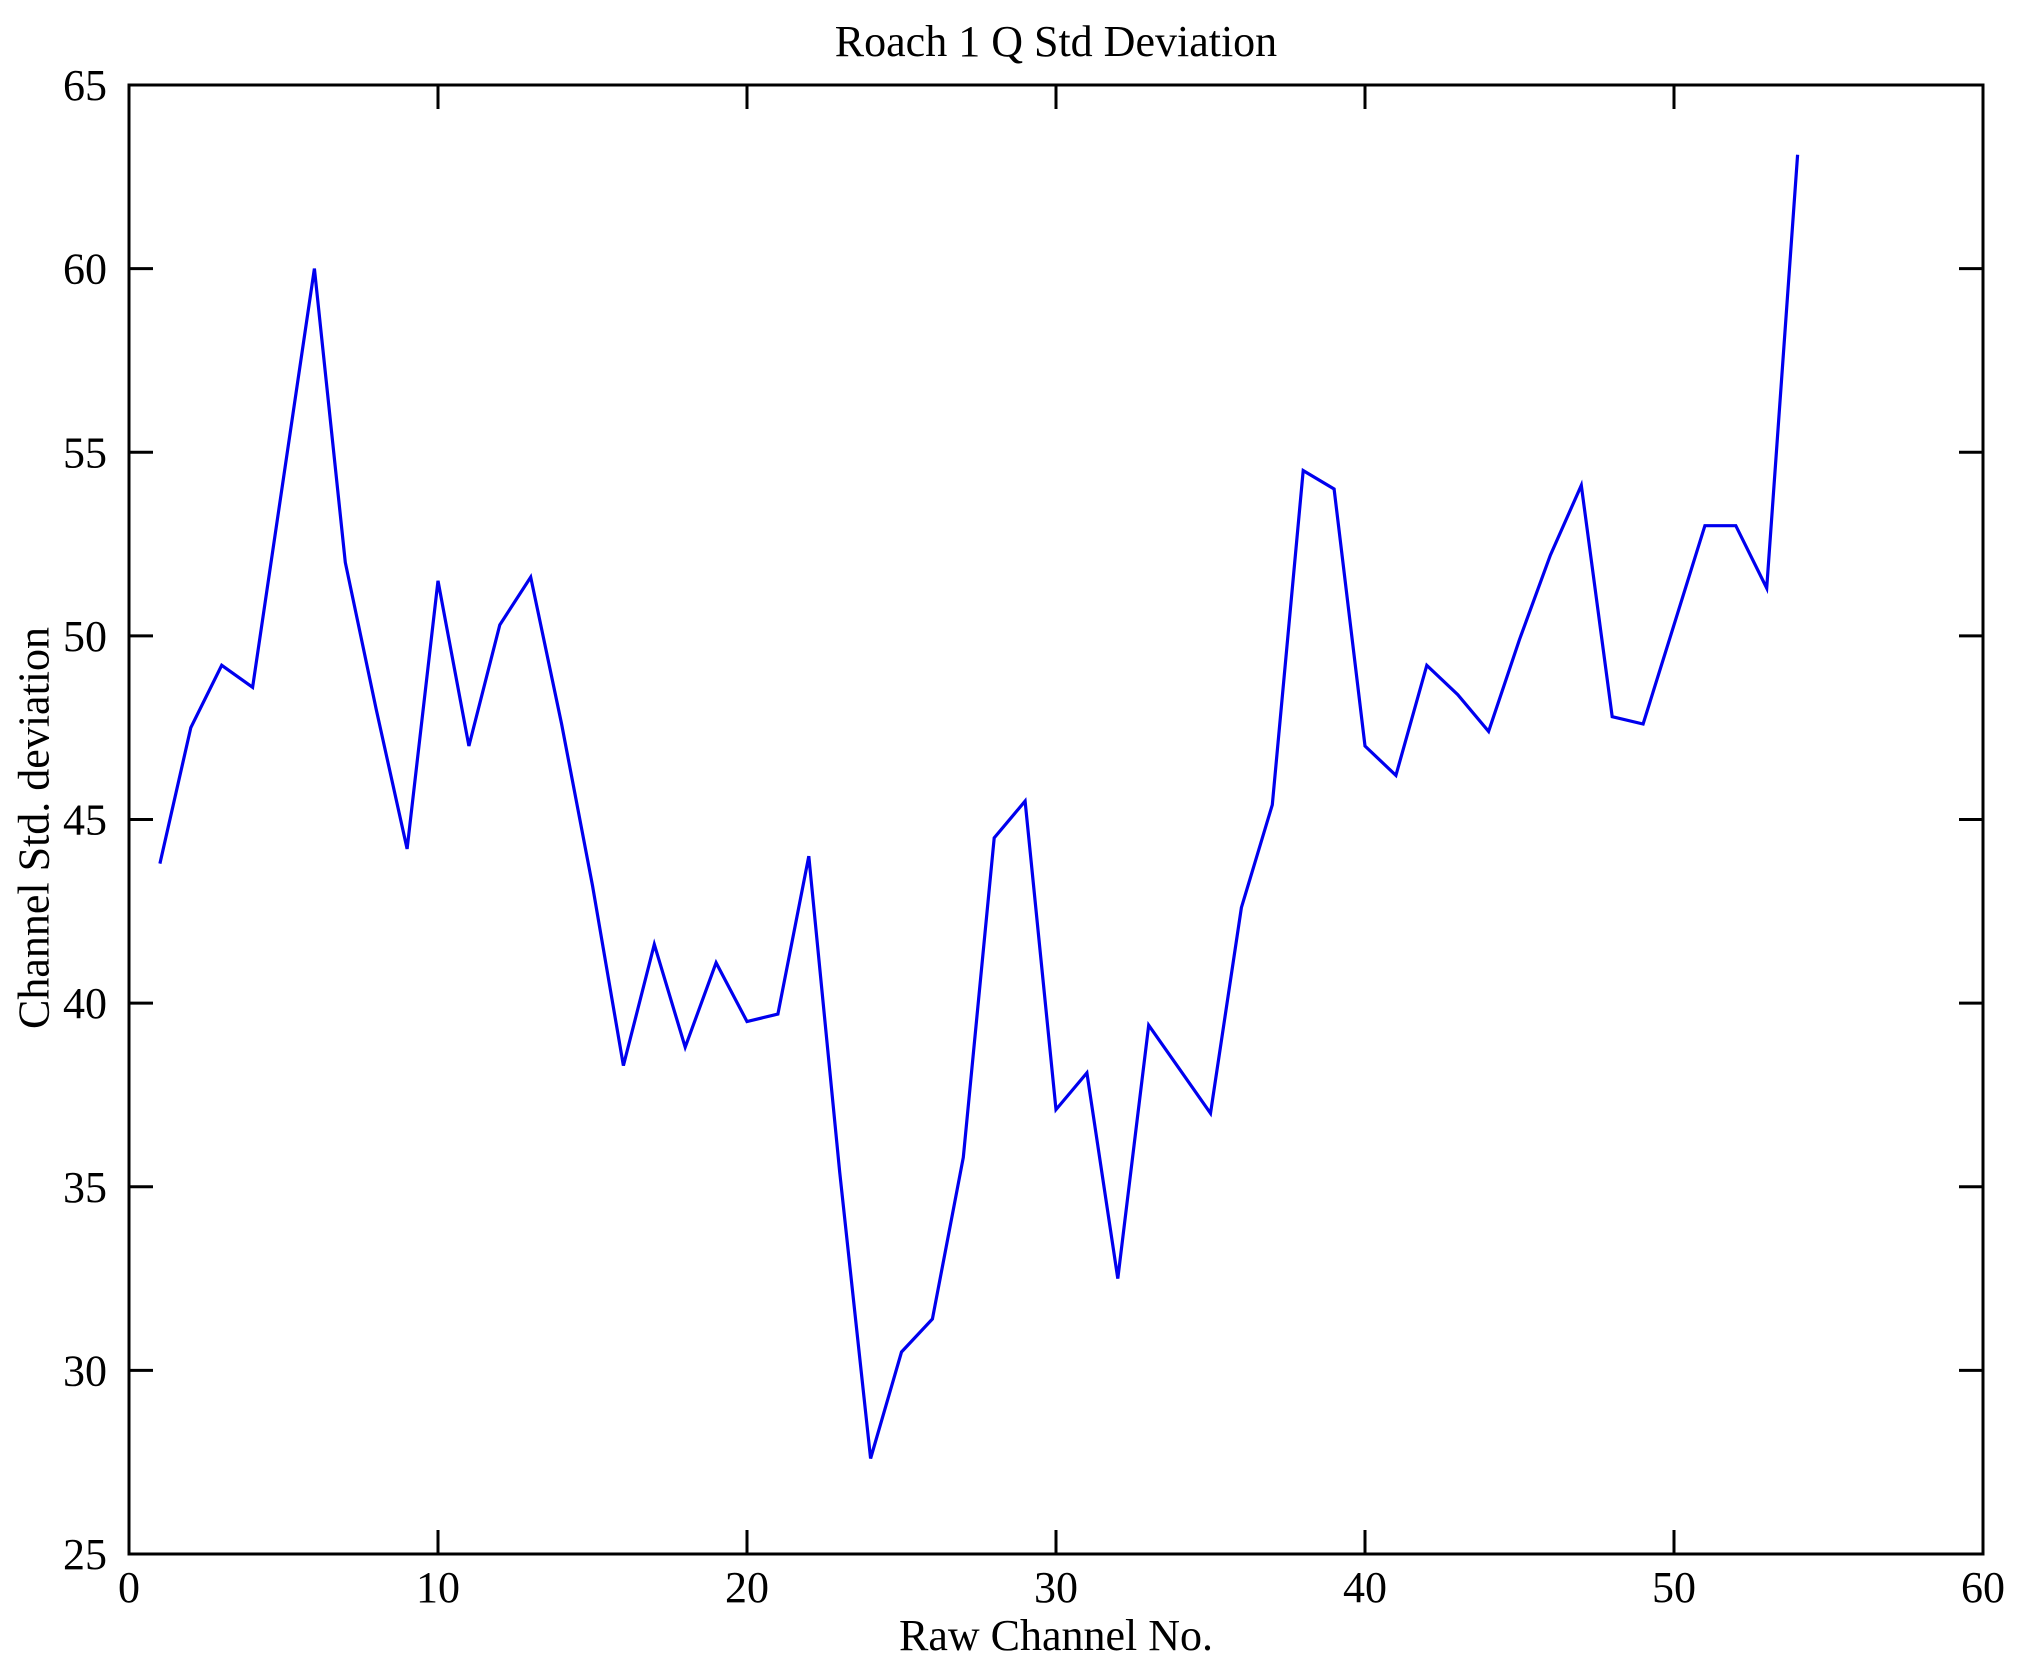  Describe the element at coordinates (85, 1187) in the screenshot. I see `y-tick-label: 35` at that location.